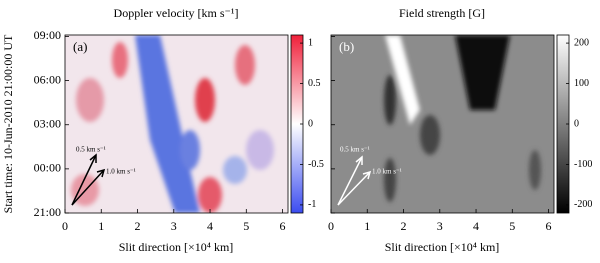  What do you see at coordinates (176, 13) in the screenshot?
I see `chart-title: Doppler velocity [km s⁻¹]` at bounding box center [176, 13].